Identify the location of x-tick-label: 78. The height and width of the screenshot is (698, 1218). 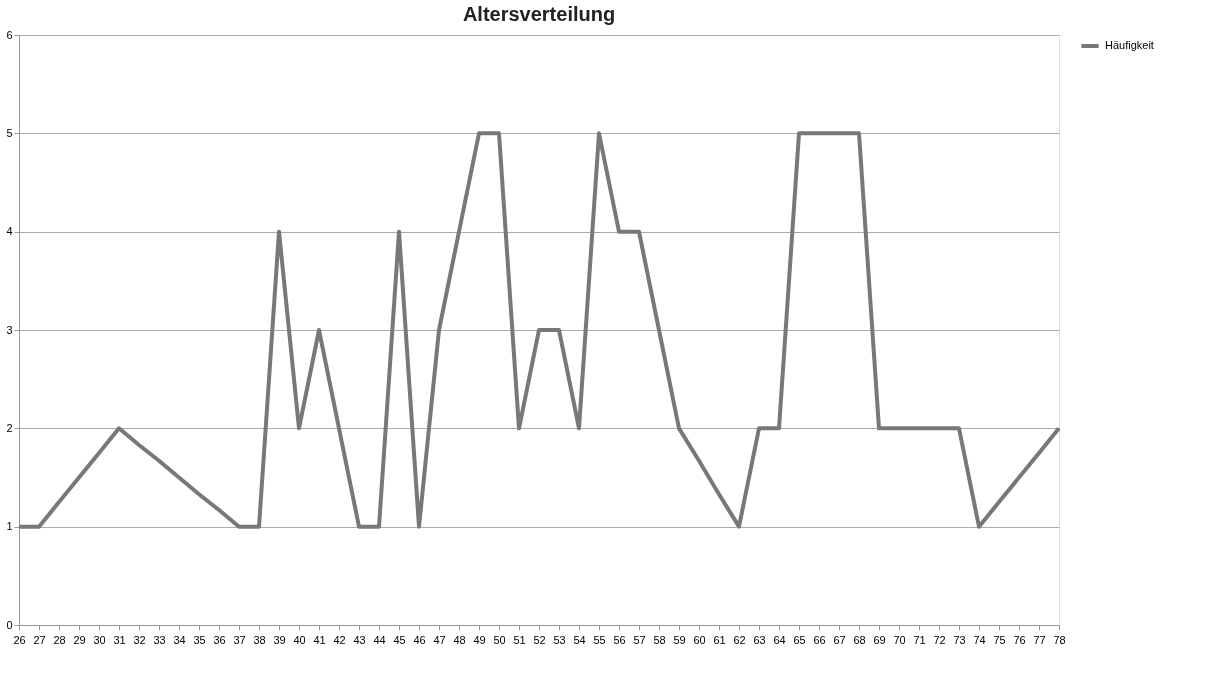
(1059, 639).